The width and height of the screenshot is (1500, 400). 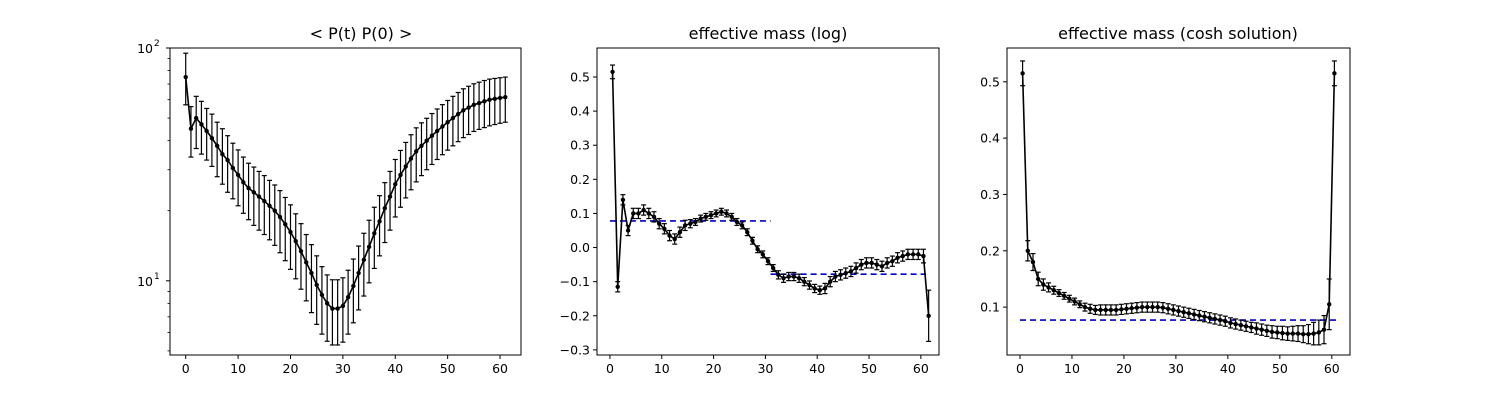 What do you see at coordinates (921, 368) in the screenshot?
I see `x-tick-label: 60` at bounding box center [921, 368].